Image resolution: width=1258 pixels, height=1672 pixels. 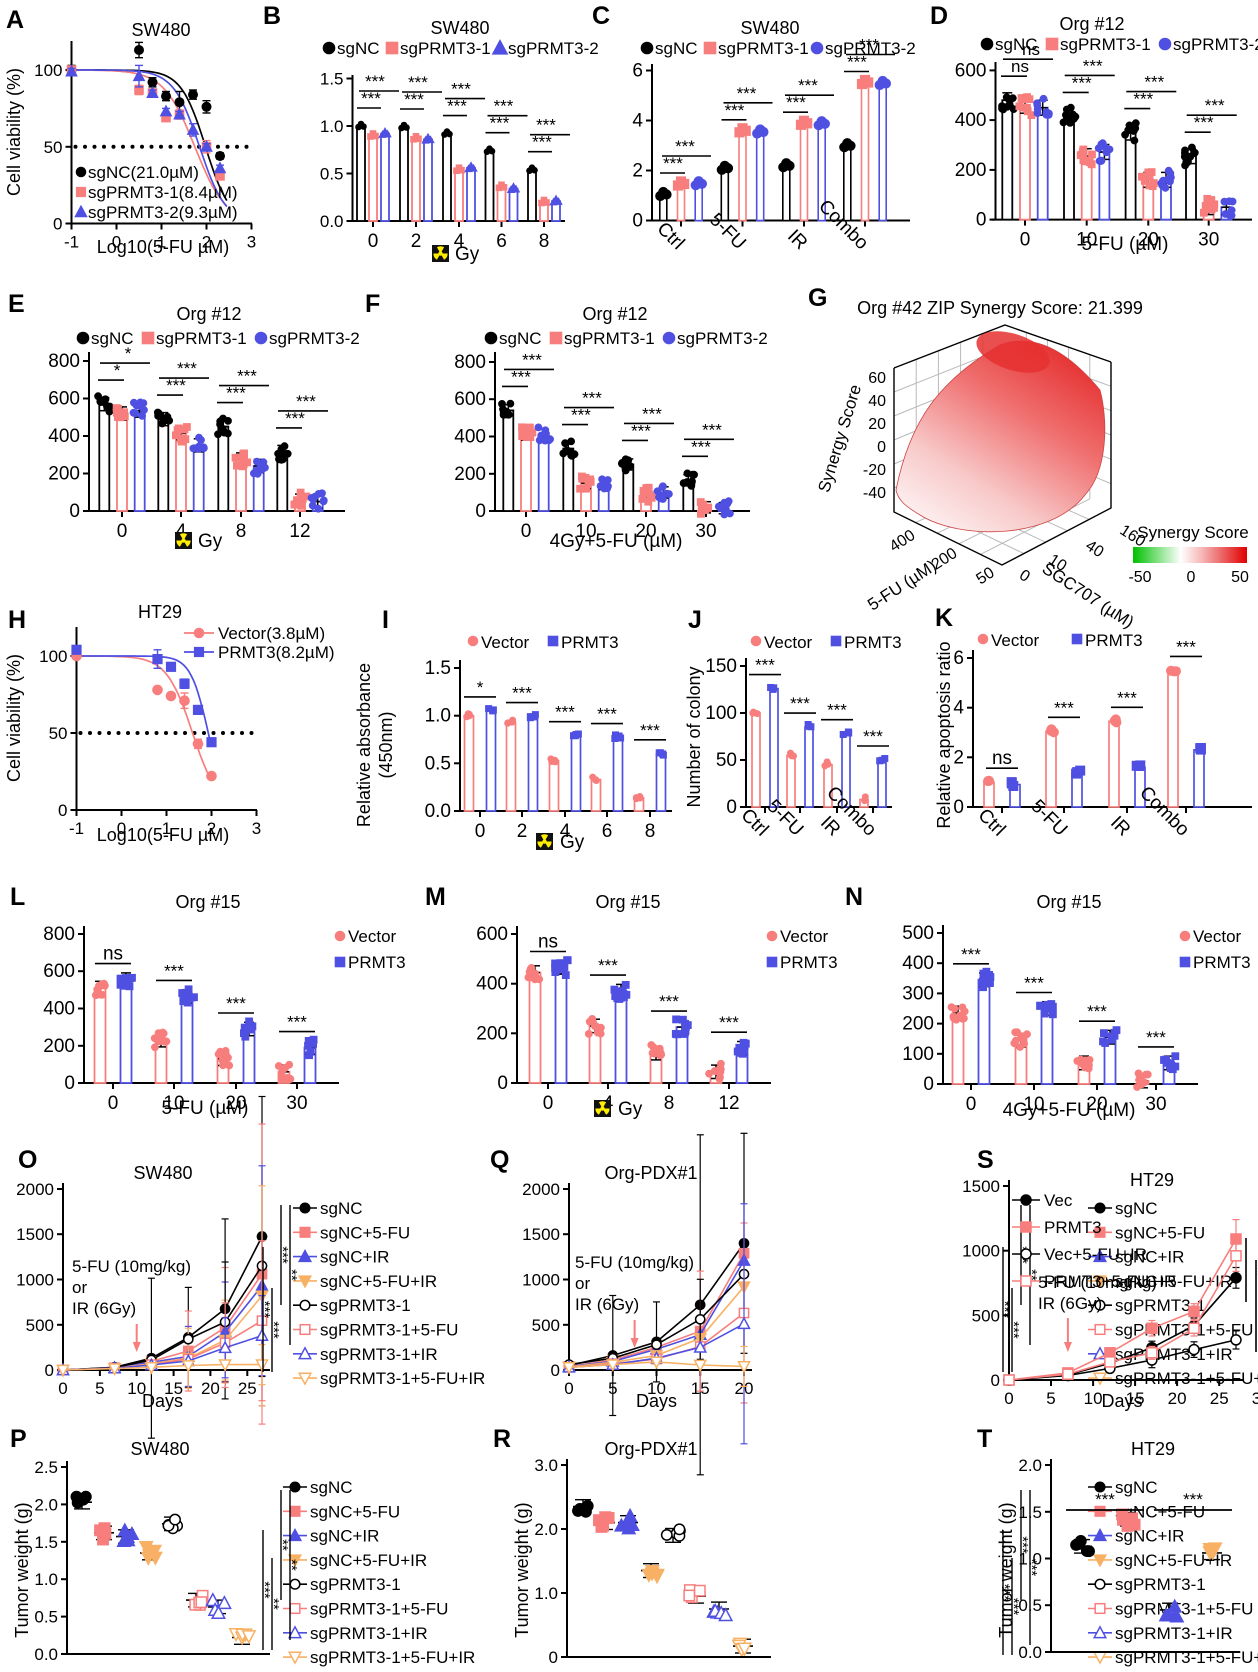 What do you see at coordinates (981, 1186) in the screenshot?
I see `svg-text: 1500` at bounding box center [981, 1186].